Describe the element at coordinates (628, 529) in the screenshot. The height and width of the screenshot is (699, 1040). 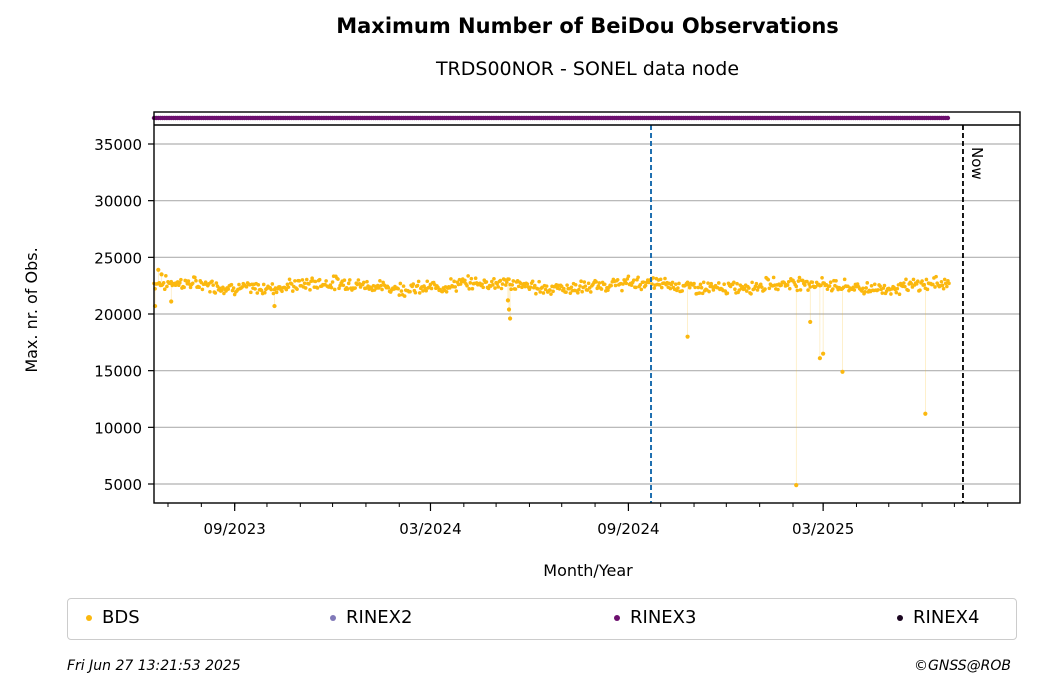
I see `x-tick-label: 09/2024` at that location.